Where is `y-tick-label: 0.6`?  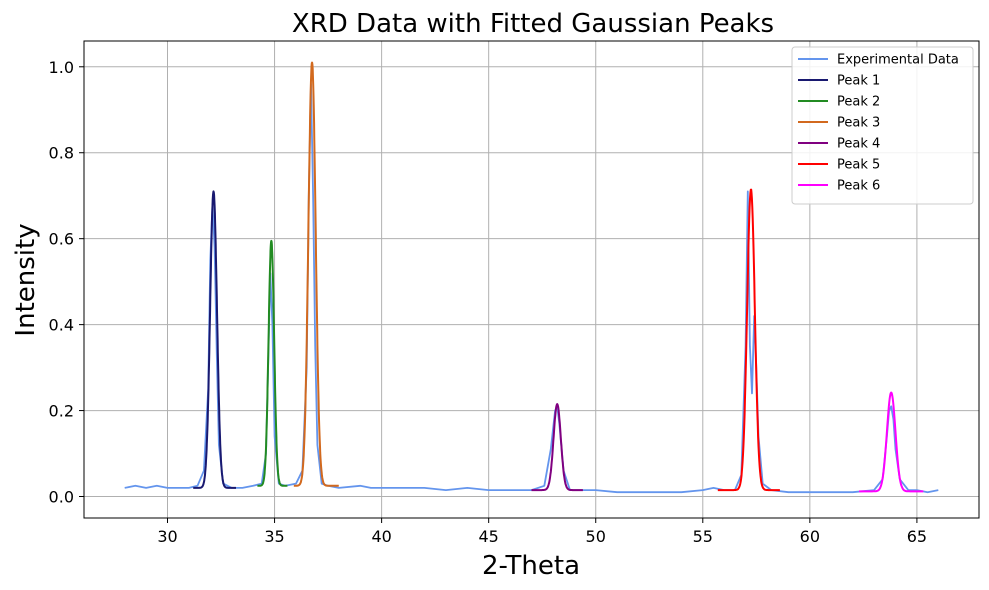 y-tick-label: 0.6 is located at coordinates (61, 239).